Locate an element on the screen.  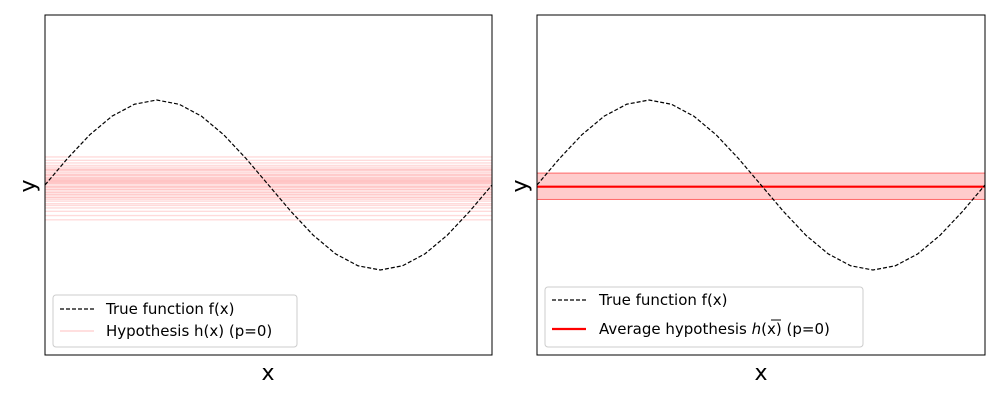
avg-label-prefix: Average hypothesis is located at coordinates (675, 329).